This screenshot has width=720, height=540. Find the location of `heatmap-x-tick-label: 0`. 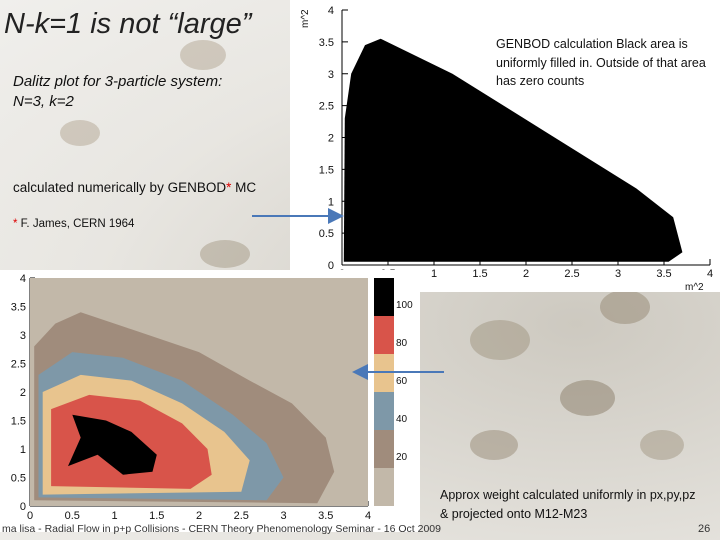

heatmap-x-tick-label: 0 is located at coordinates (30, 516).